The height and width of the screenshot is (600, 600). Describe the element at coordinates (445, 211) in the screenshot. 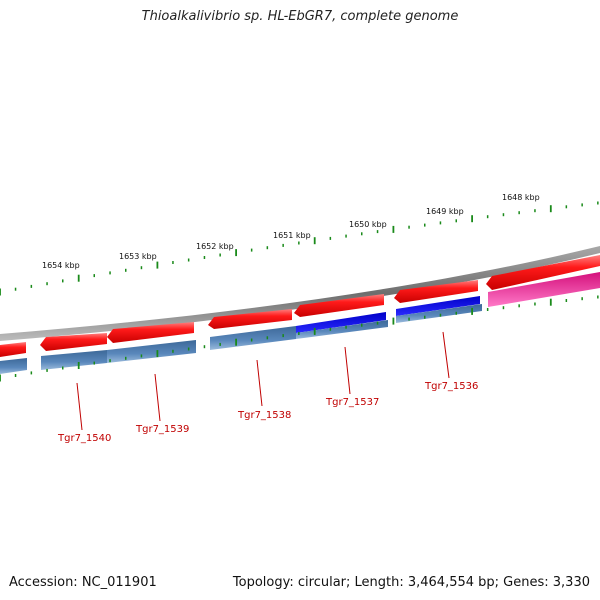

I see `scale-label-1649: 1649 kbp` at that location.